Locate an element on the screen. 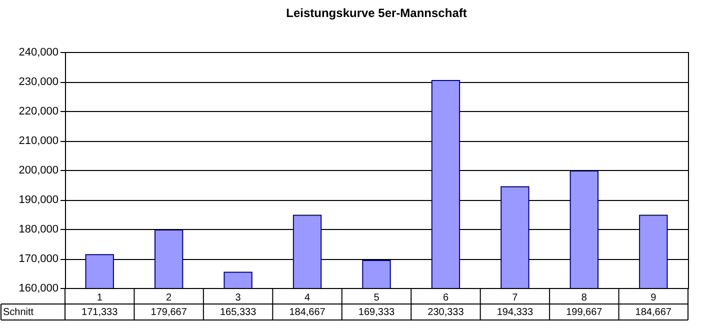 This screenshot has height=336, width=704. chart-title: Leistungskurve 5er-Mannschaft is located at coordinates (376, 13).